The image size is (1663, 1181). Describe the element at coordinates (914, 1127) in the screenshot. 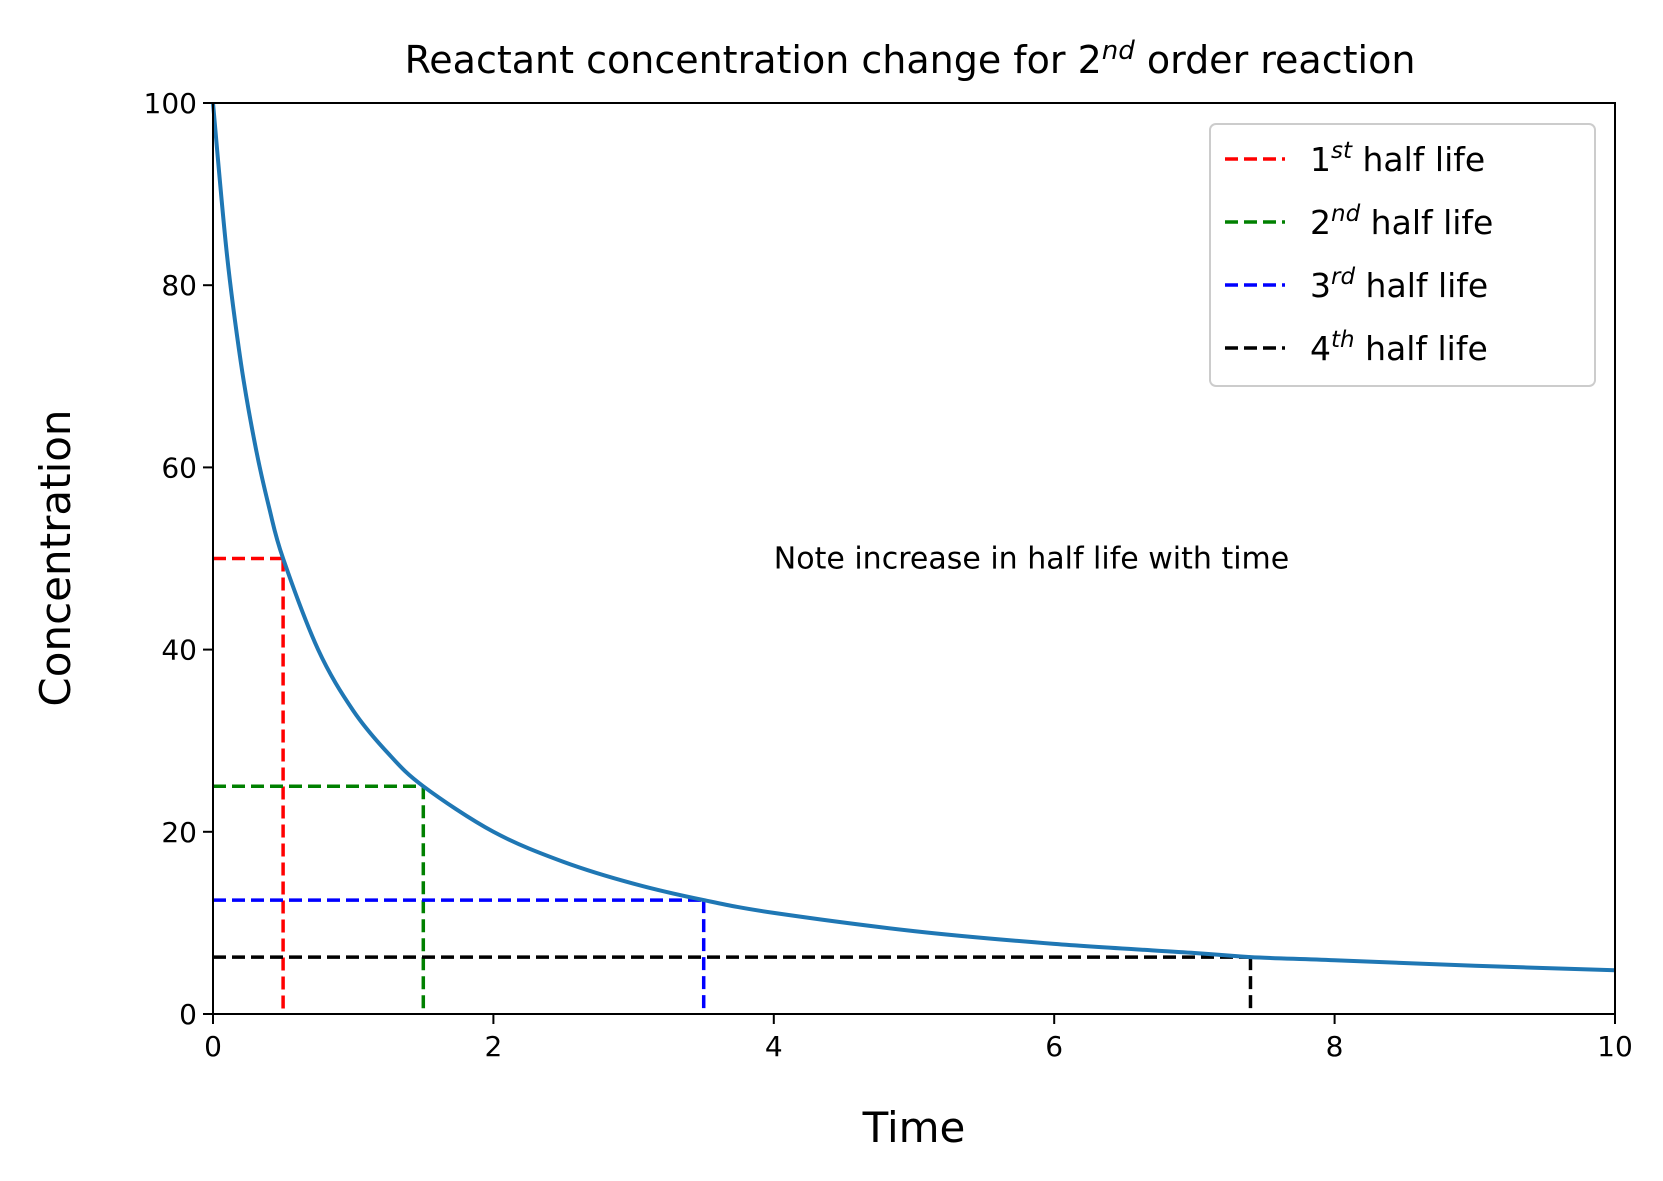

I see `x-axis-label: Time` at that location.